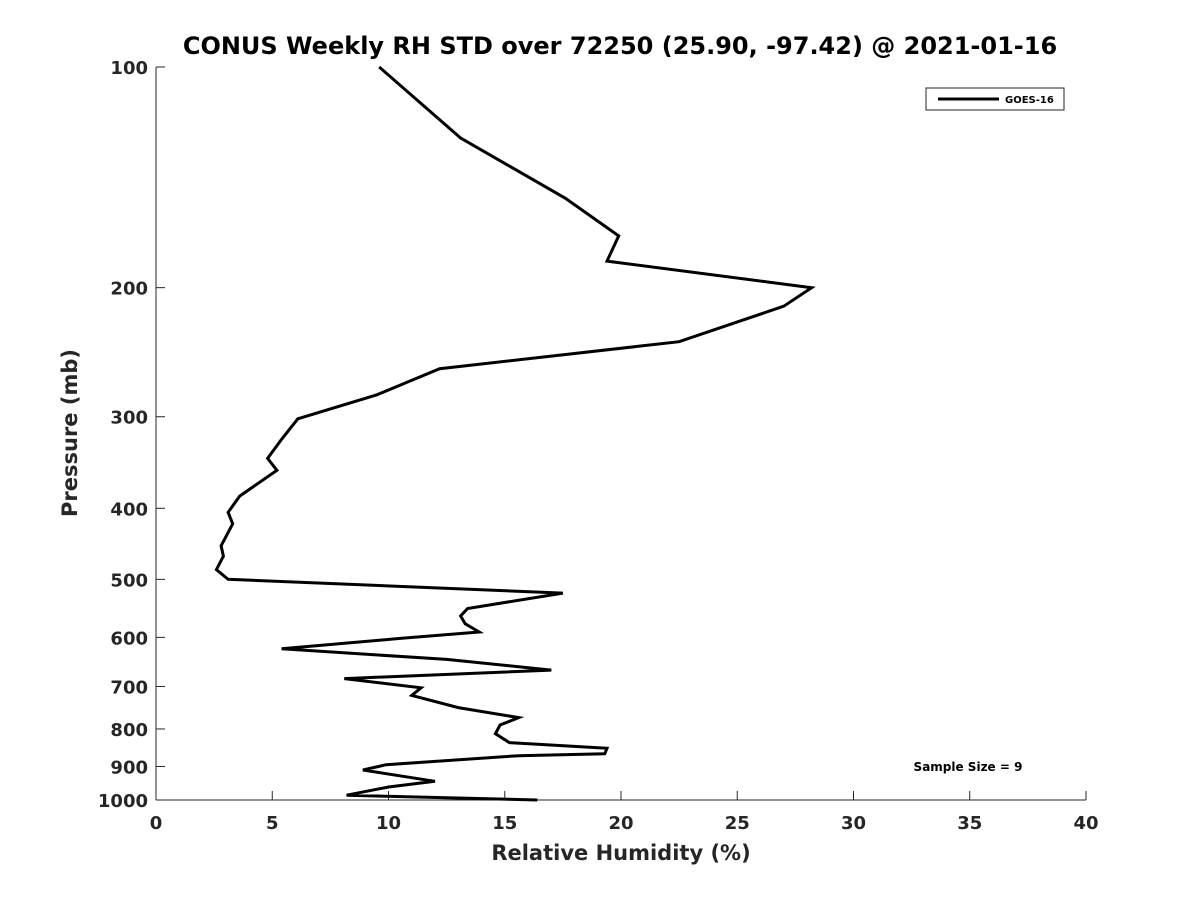 Image resolution: width=1200 pixels, height=900 pixels. I want to click on x-axis-label: Relative Humidity (%), so click(620, 853).